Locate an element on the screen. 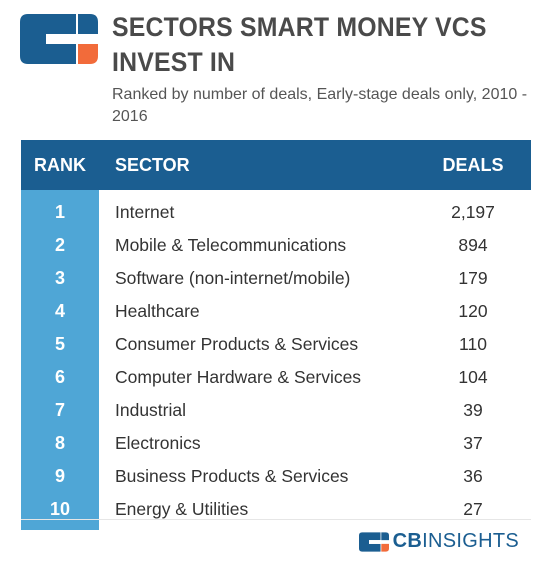  sector-cell: Computer Hardware & Services is located at coordinates (238, 377).